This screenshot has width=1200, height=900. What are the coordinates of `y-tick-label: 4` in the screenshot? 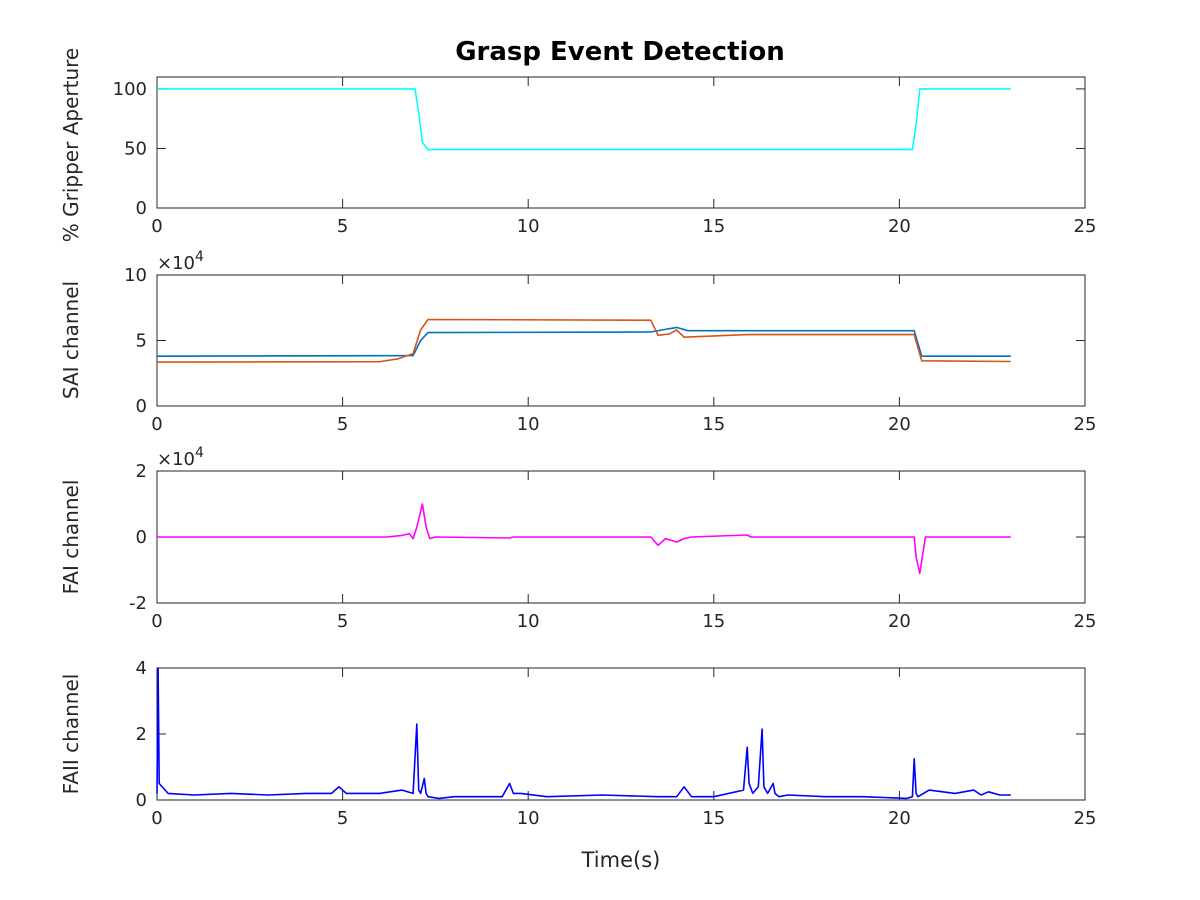 It's located at (141, 668).